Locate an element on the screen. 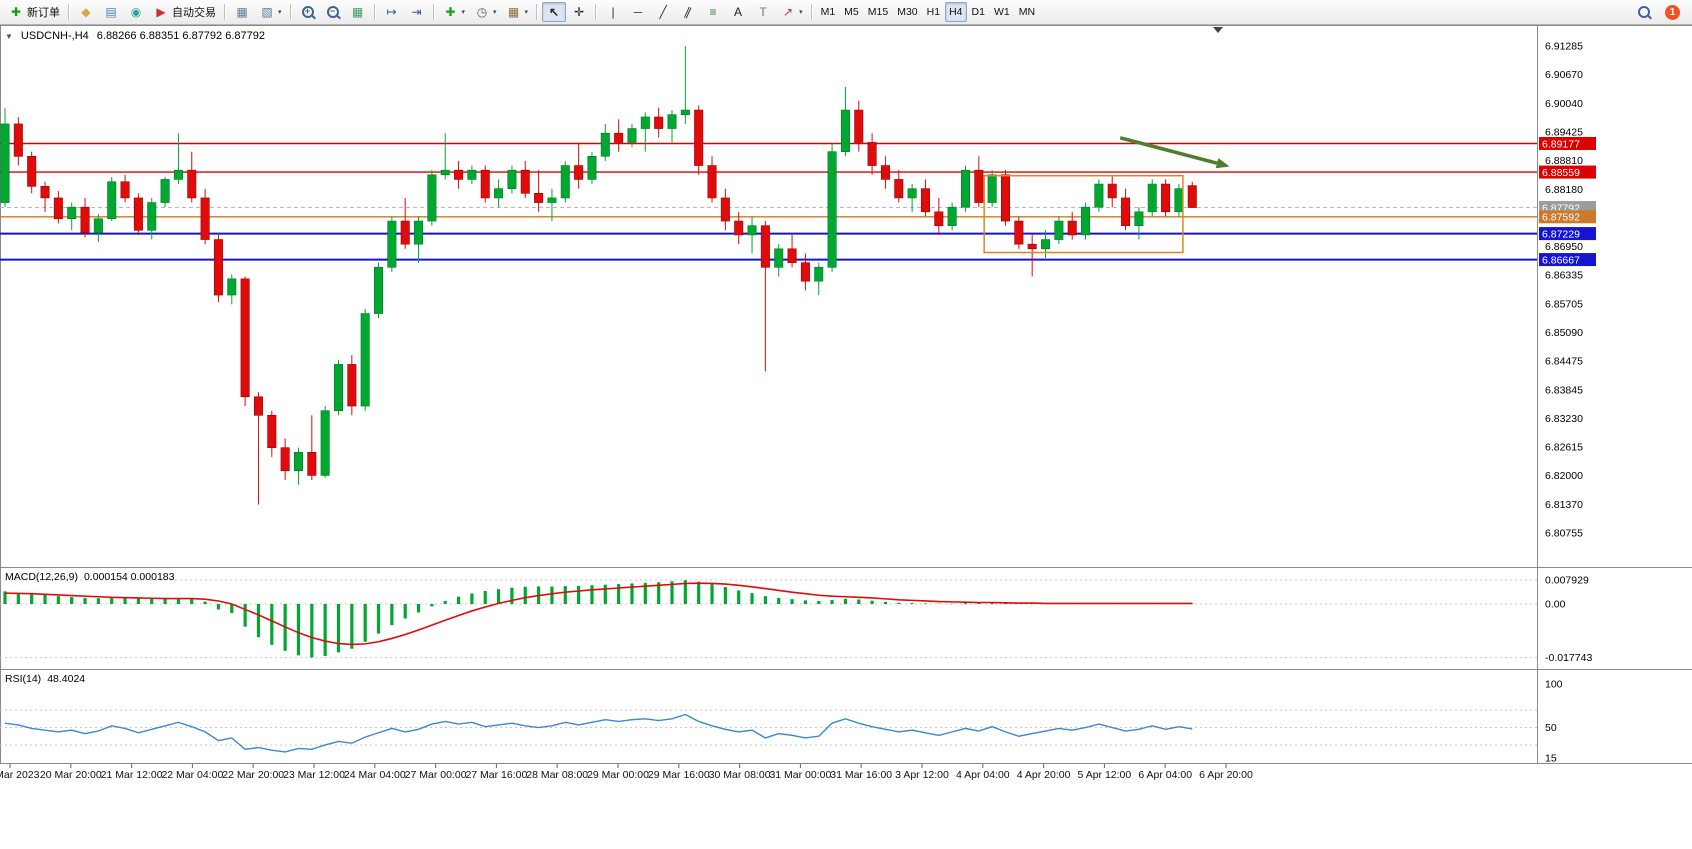 This screenshot has width=1692, height=849. data-window-button: ▤ is located at coordinates (111, 12).